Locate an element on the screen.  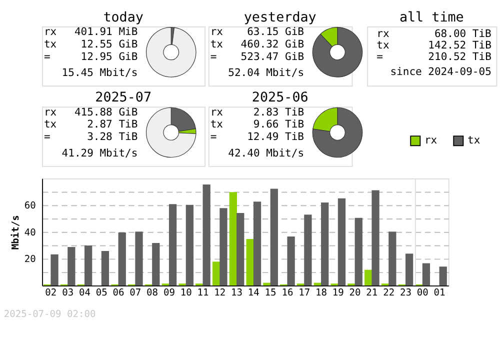
text: 12.55 GiB is located at coordinates (109, 44).